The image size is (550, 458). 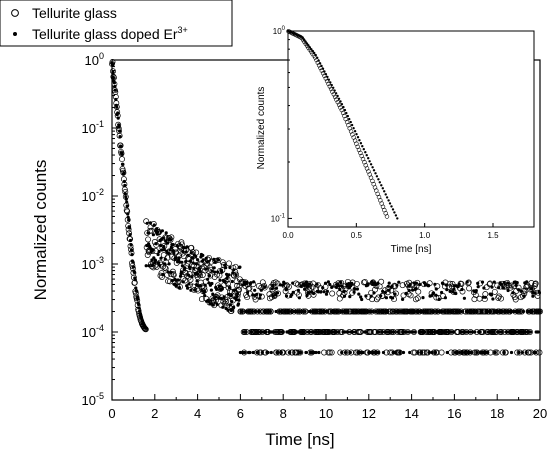 I want to click on legend-label-doped-superscript: 3+, so click(x=183, y=30).